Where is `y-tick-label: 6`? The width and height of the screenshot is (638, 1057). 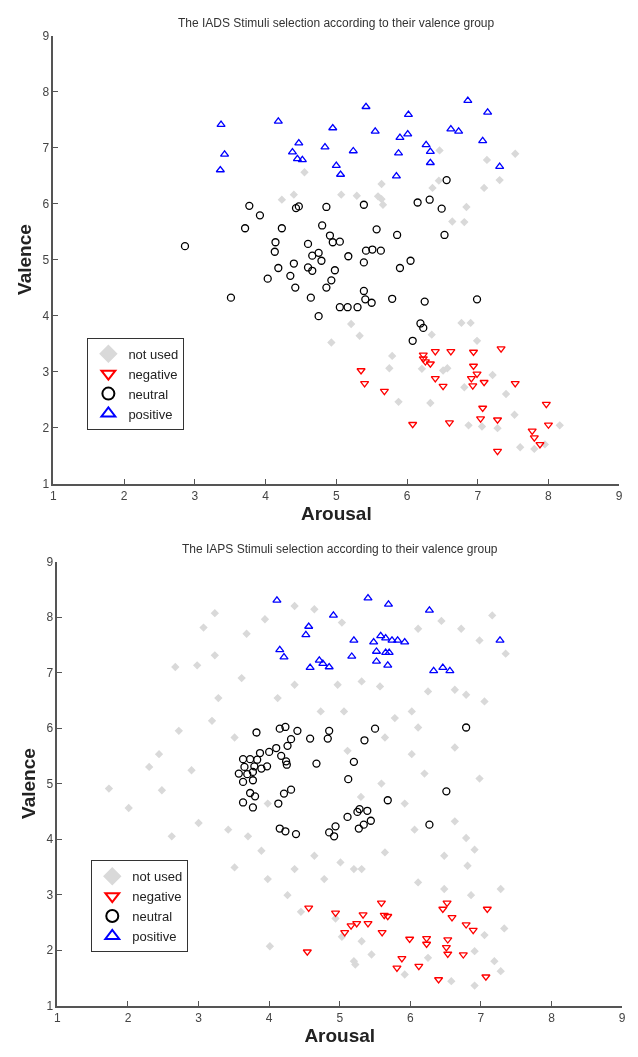 y-tick-label: 6 is located at coordinates (46, 203).